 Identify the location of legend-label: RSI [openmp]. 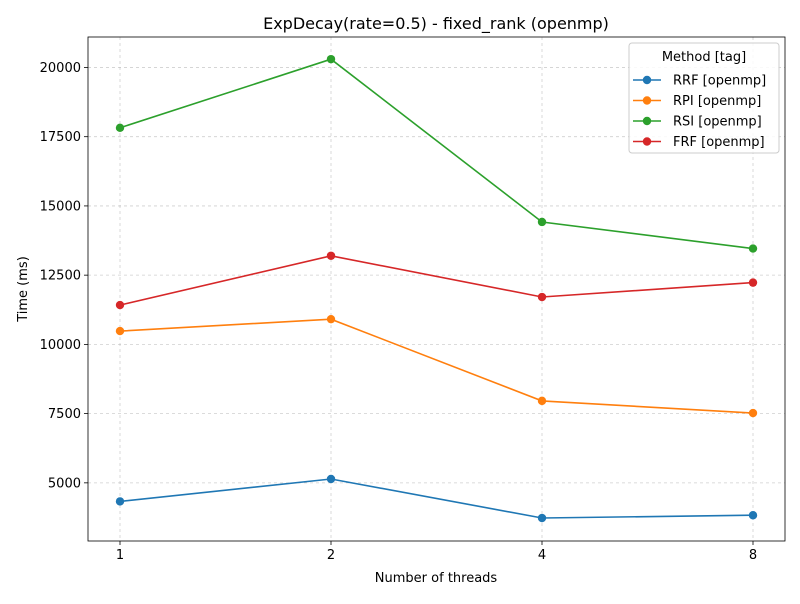
(717, 122).